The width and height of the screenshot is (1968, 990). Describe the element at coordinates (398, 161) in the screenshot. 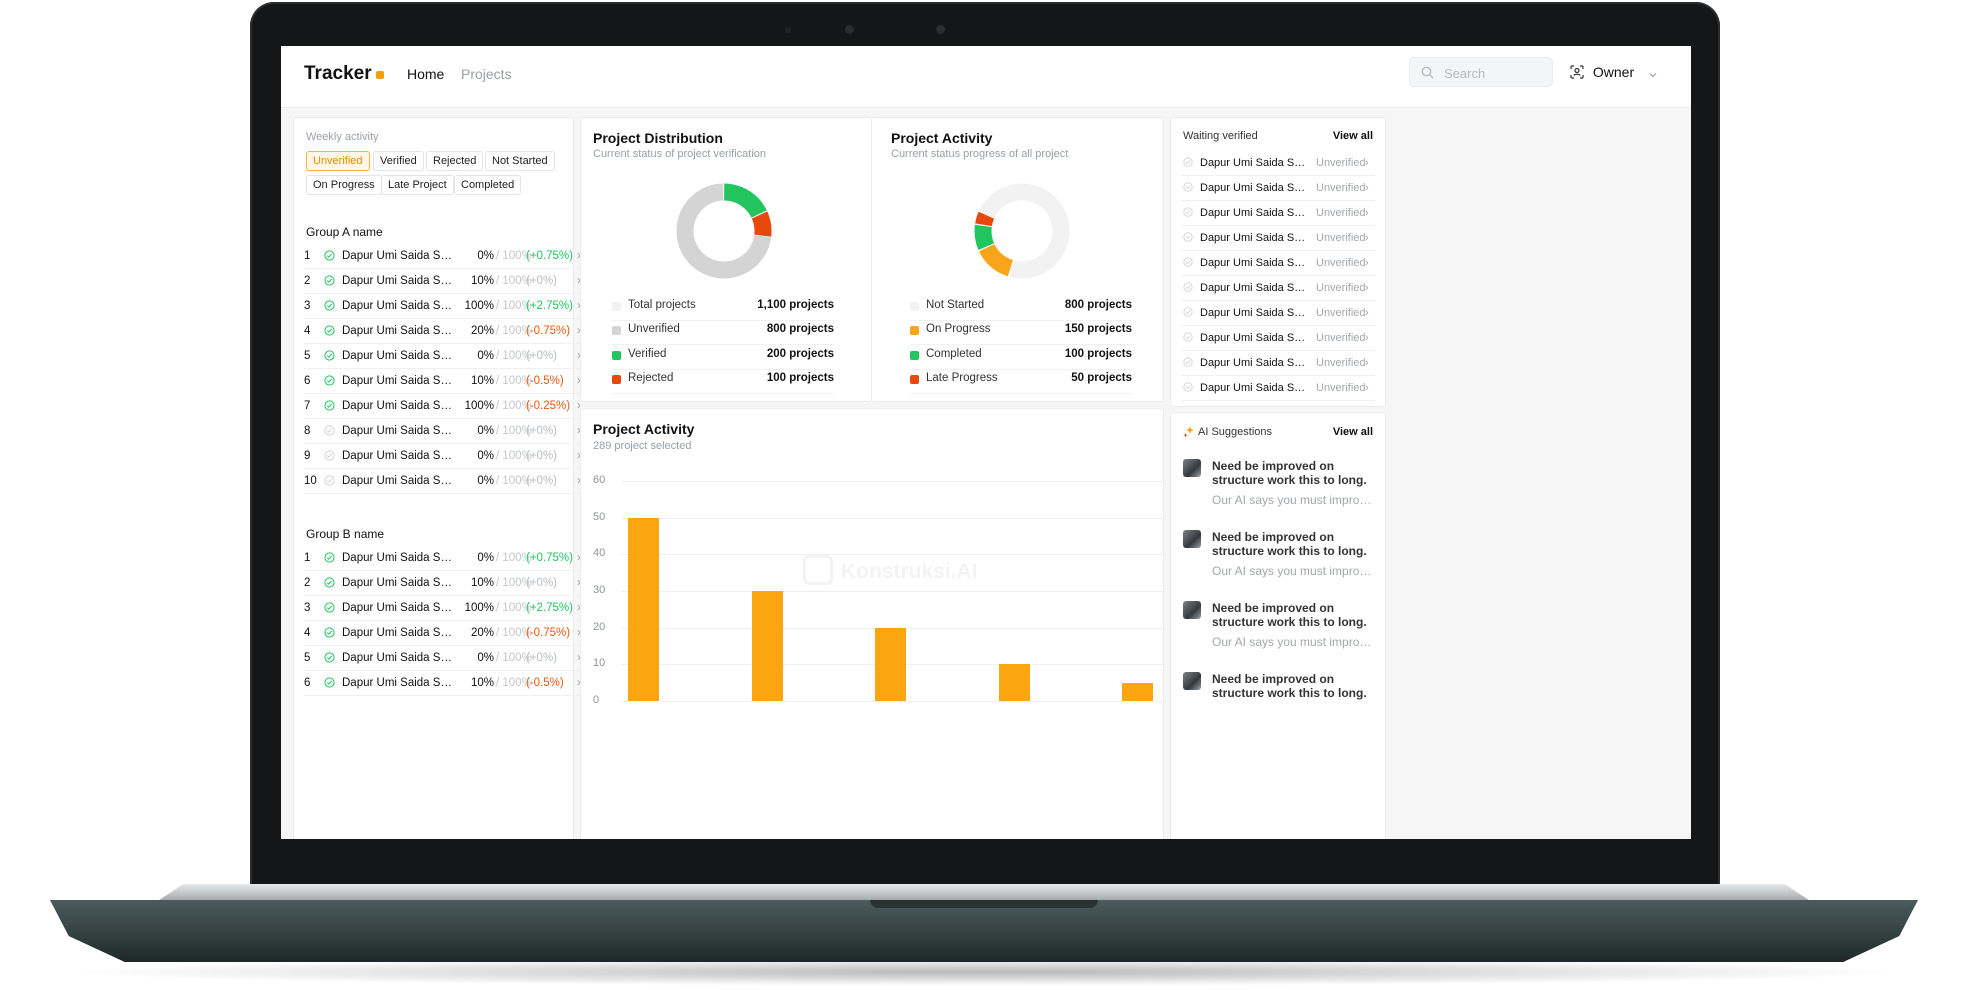

I see `filter-chip-verified: Verified` at that location.